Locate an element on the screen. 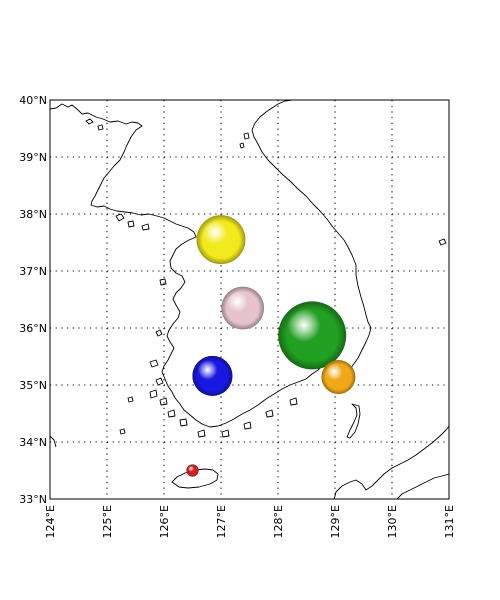 This screenshot has height=600, width=500. longitude-tick-labels: 124°E 125°E 126°E 127°E 128°E 129°E 130°E 131°E is located at coordinates (250, 521).